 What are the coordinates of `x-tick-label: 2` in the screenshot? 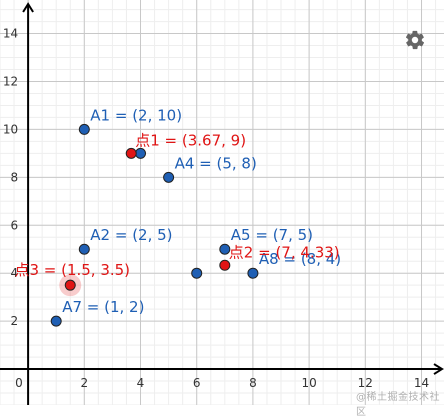 It's located at (84, 383).